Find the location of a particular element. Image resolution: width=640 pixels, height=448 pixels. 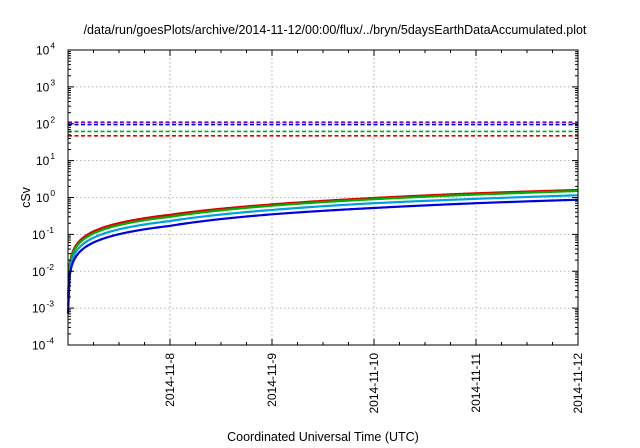

y-tick-exponent: 1 is located at coordinates (52, 156).